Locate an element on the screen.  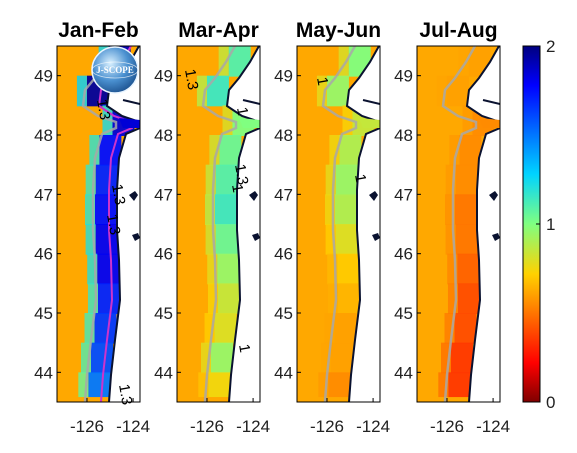
colorbar: 0 1 2 is located at coordinates (538, 224).